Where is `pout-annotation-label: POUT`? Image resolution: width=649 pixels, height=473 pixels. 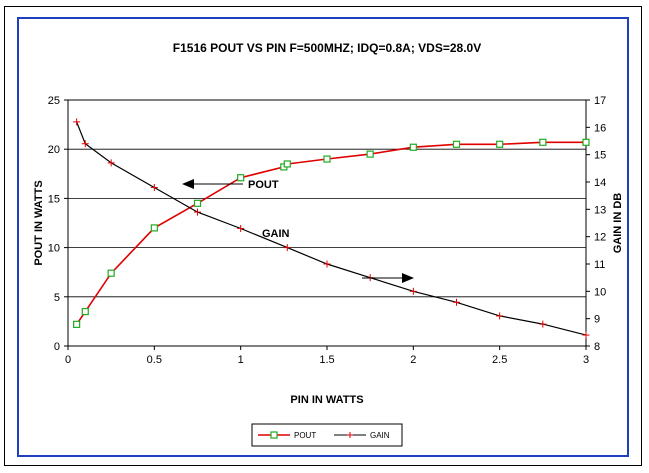 pout-annotation-label: POUT is located at coordinates (263, 185).